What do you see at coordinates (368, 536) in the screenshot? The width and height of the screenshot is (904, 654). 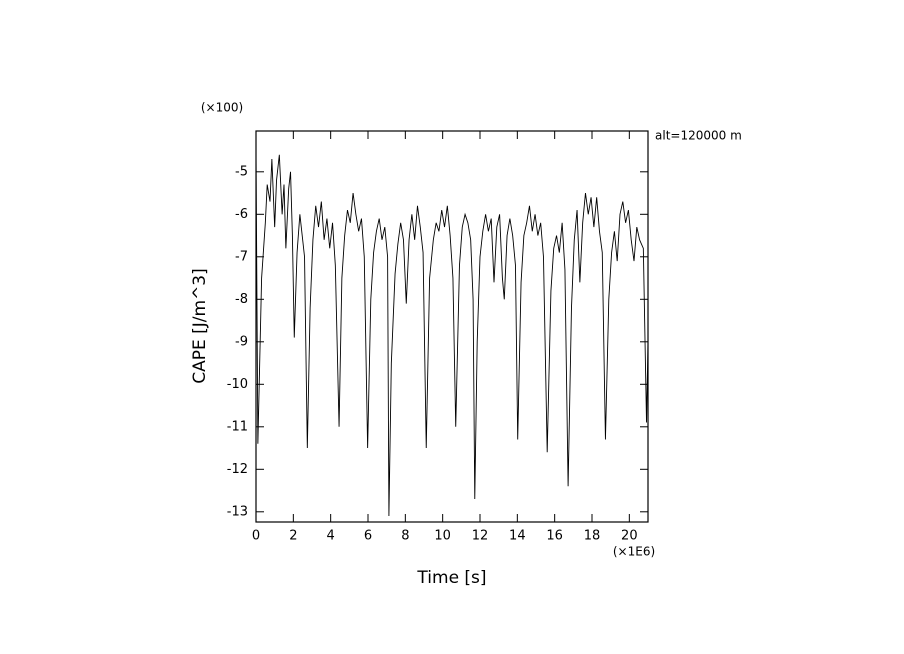 I see `x-tick-label: 6` at bounding box center [368, 536].